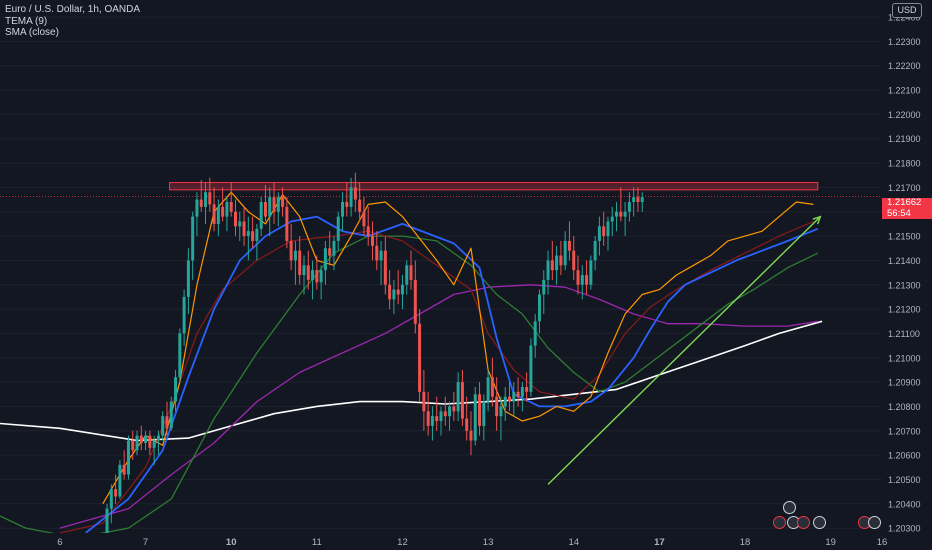  Describe the element at coordinates (441, 190) in the screenshot. I see `resistance-zone` at that location.